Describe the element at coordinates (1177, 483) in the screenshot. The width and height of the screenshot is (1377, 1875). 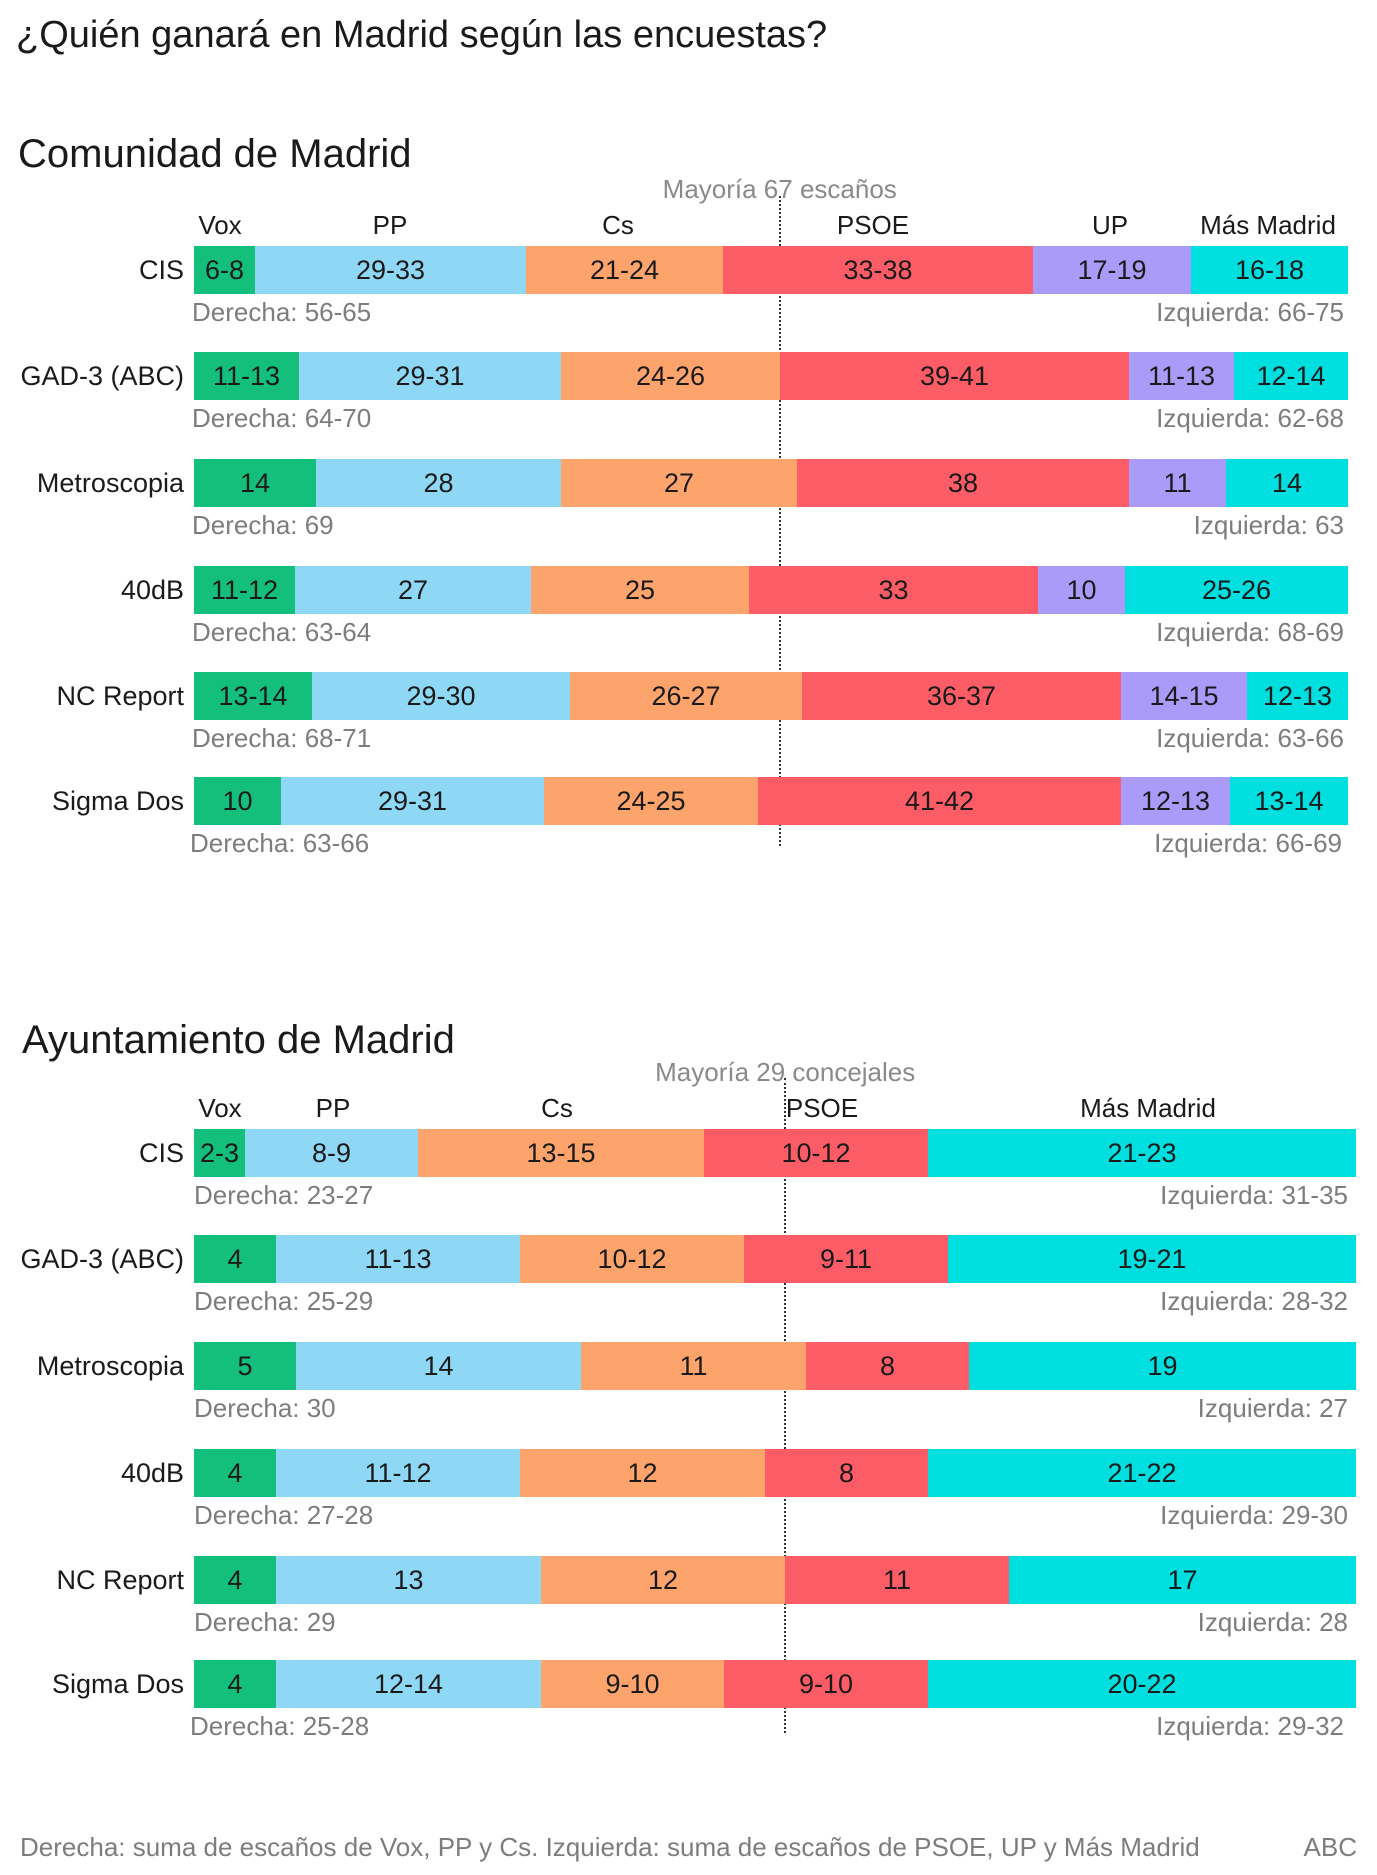
I see `bar-segment-up: 11` at that location.